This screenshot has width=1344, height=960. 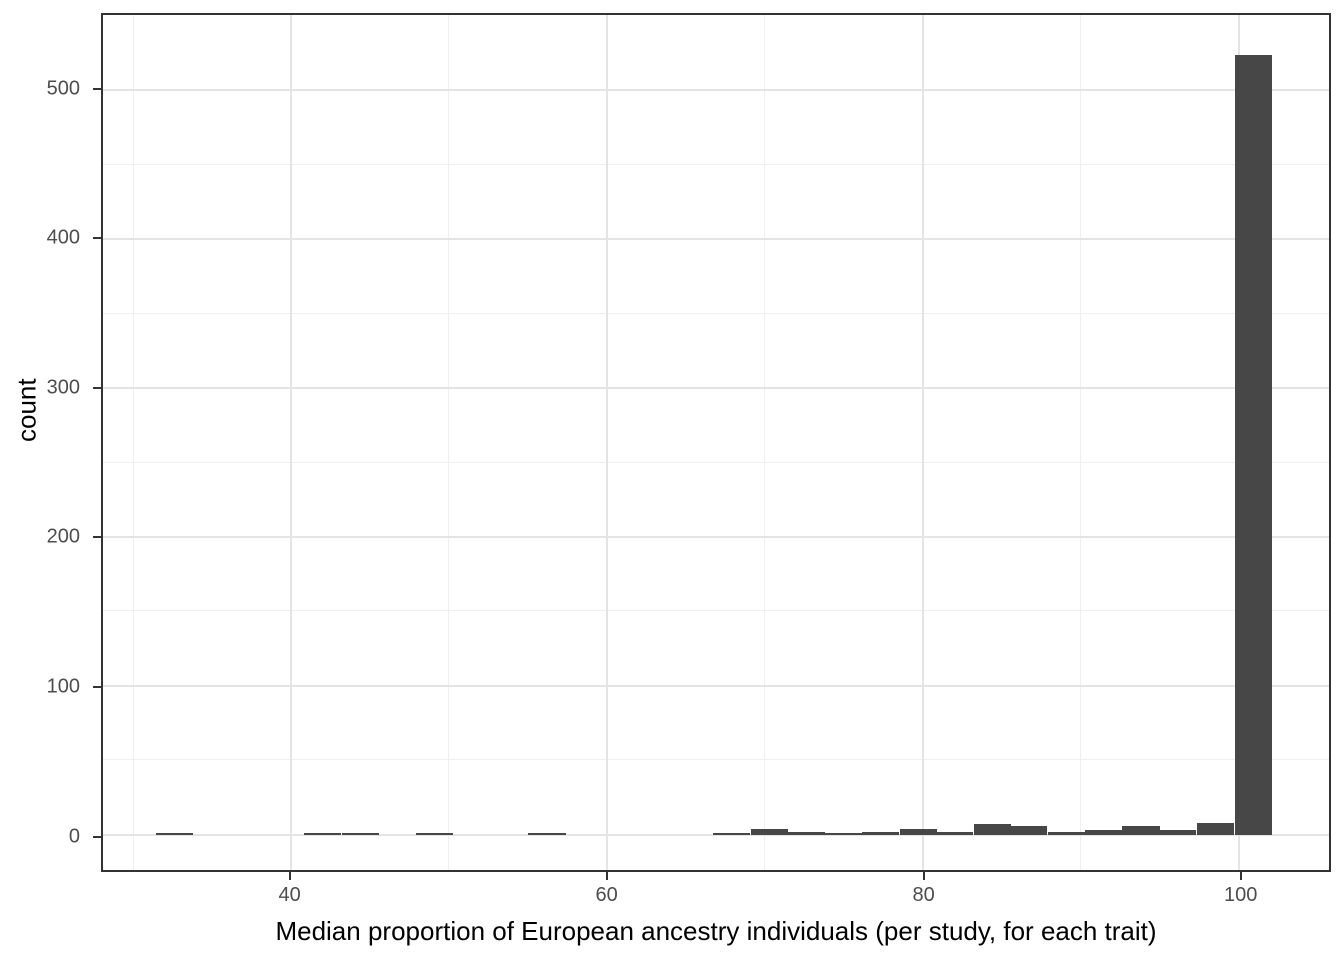 What do you see at coordinates (606, 895) in the screenshot?
I see `x-tick-label: 60` at bounding box center [606, 895].